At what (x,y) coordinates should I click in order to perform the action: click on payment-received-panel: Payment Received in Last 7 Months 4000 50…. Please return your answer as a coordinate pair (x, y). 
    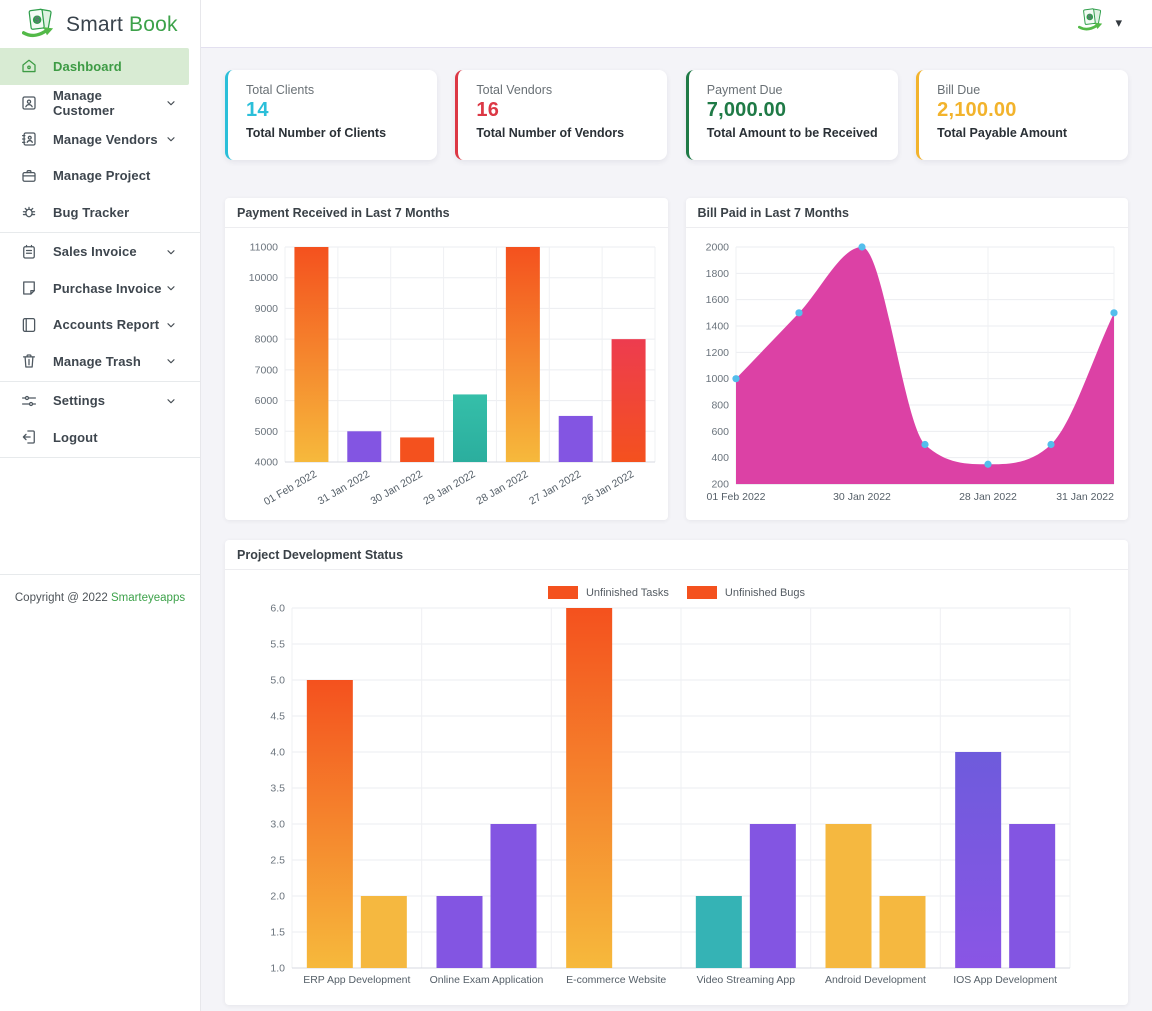
    Looking at the image, I should click on (446, 359).